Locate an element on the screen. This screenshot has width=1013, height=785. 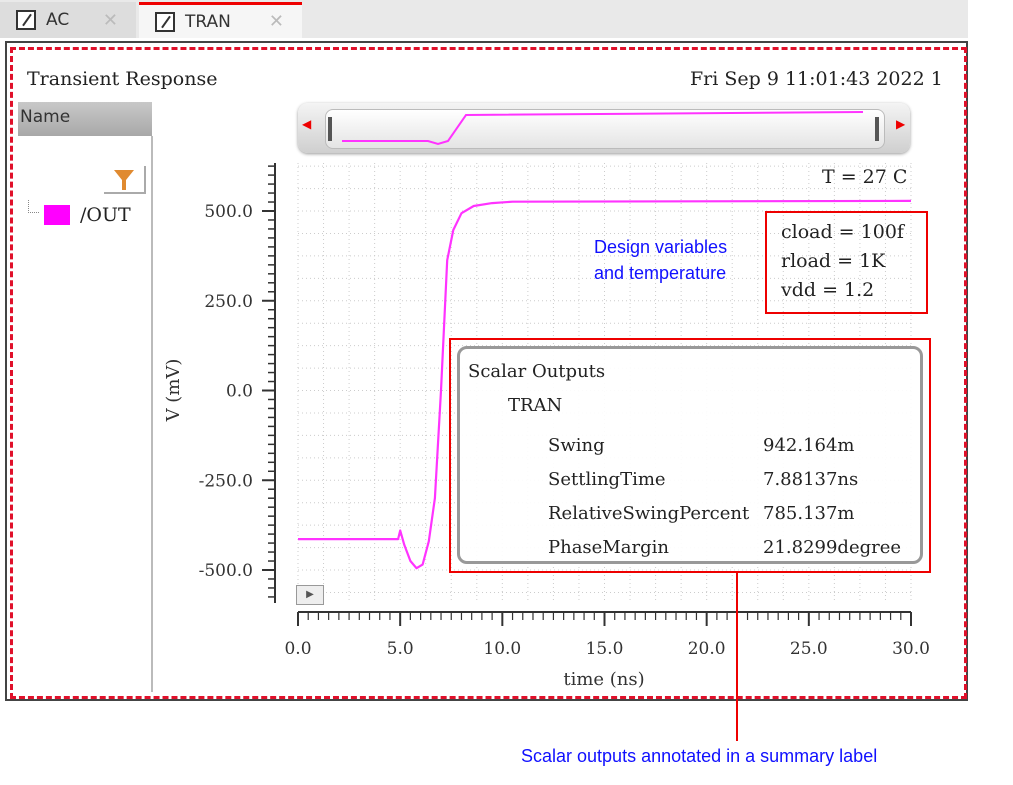
scalar-title: Scalar Outputs is located at coordinates (537, 371).